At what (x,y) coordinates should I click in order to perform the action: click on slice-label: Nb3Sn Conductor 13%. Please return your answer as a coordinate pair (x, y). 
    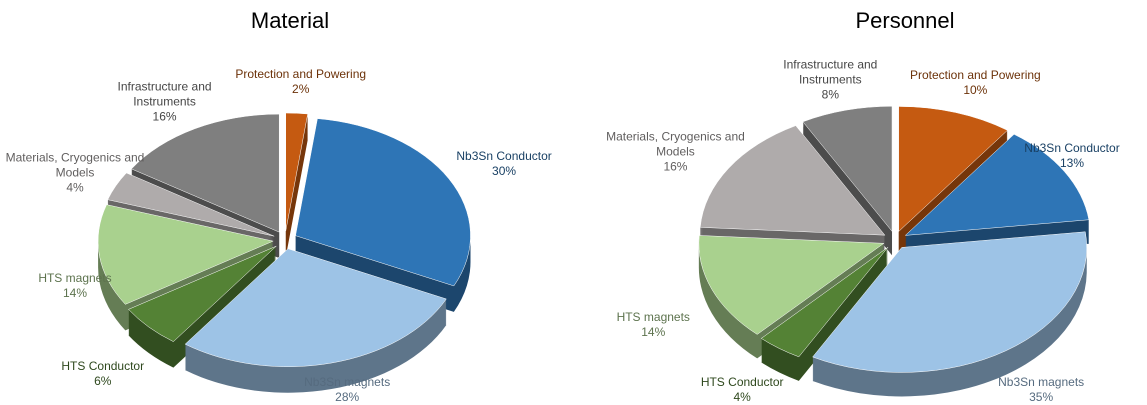
    Looking at the image, I should click on (1072, 156).